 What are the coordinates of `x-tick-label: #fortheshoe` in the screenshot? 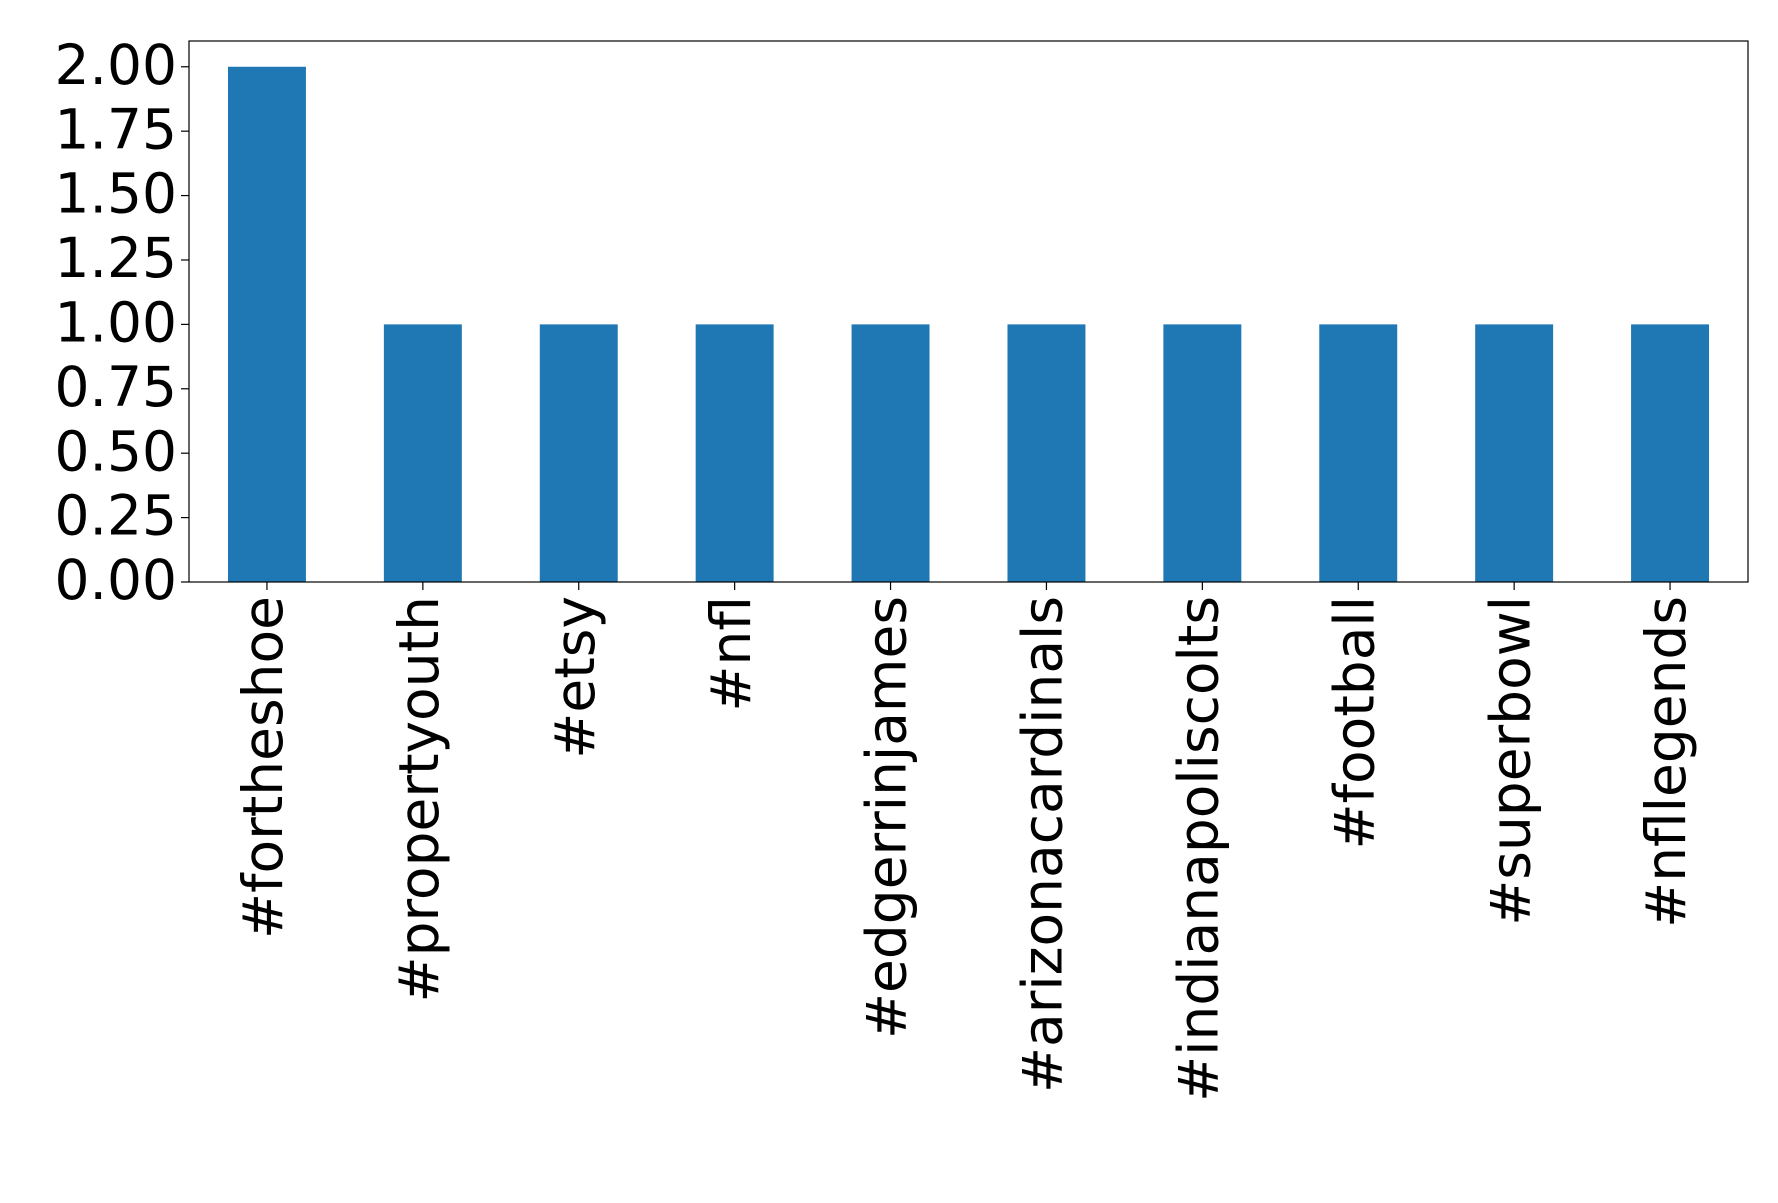 It's located at (263, 767).